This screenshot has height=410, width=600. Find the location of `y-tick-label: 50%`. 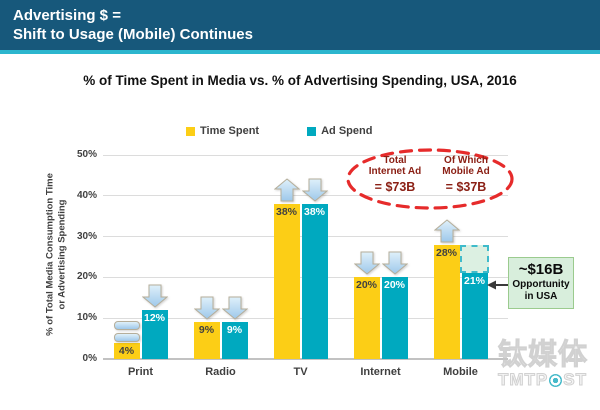

y-tick-label: 50% is located at coordinates (86, 154).